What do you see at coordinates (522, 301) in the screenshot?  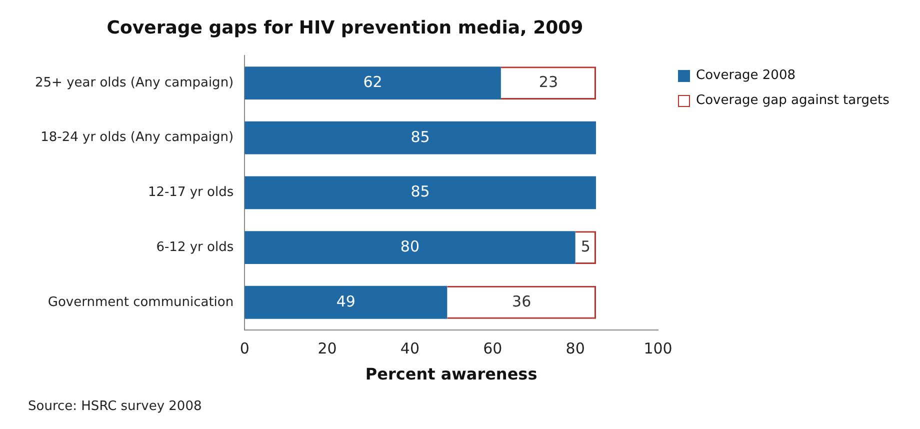 I see `data-label: 36` at bounding box center [522, 301].